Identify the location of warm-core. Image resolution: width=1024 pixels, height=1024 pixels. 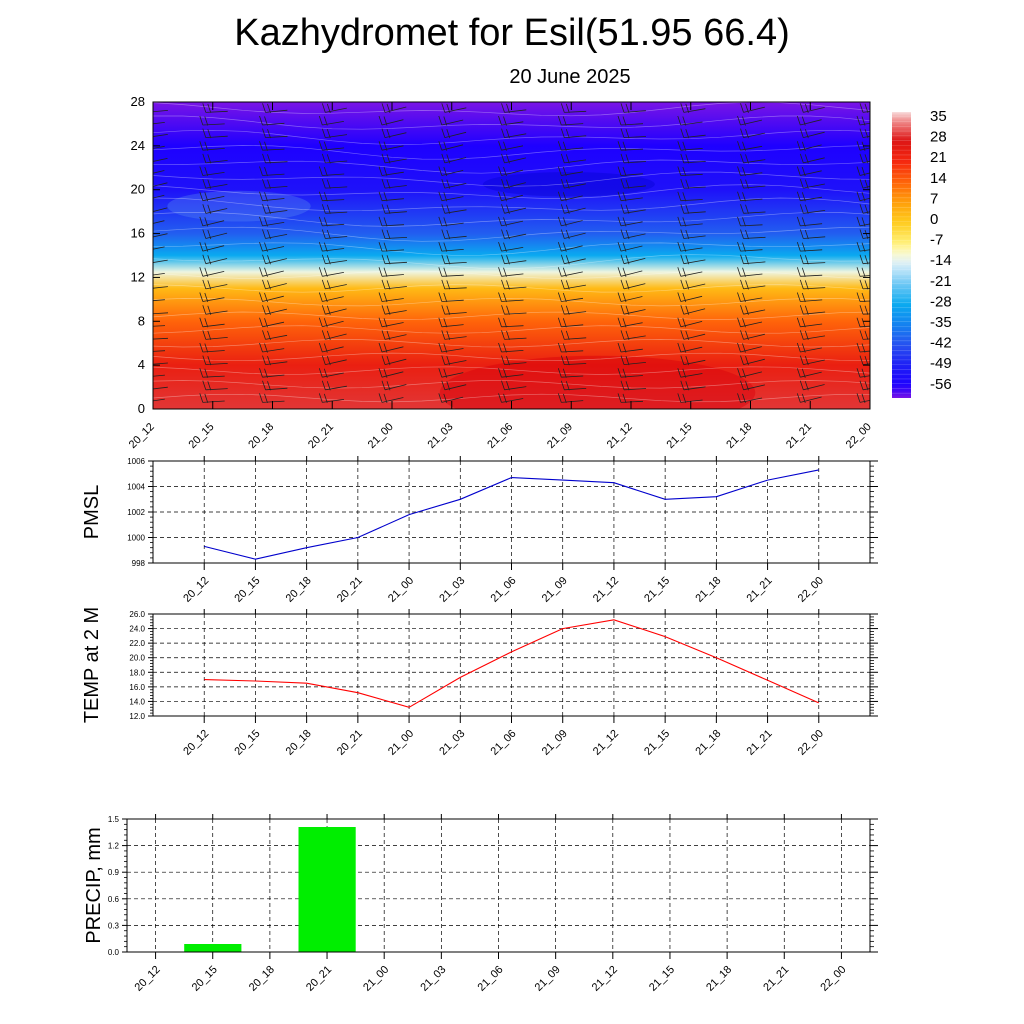
(597, 382).